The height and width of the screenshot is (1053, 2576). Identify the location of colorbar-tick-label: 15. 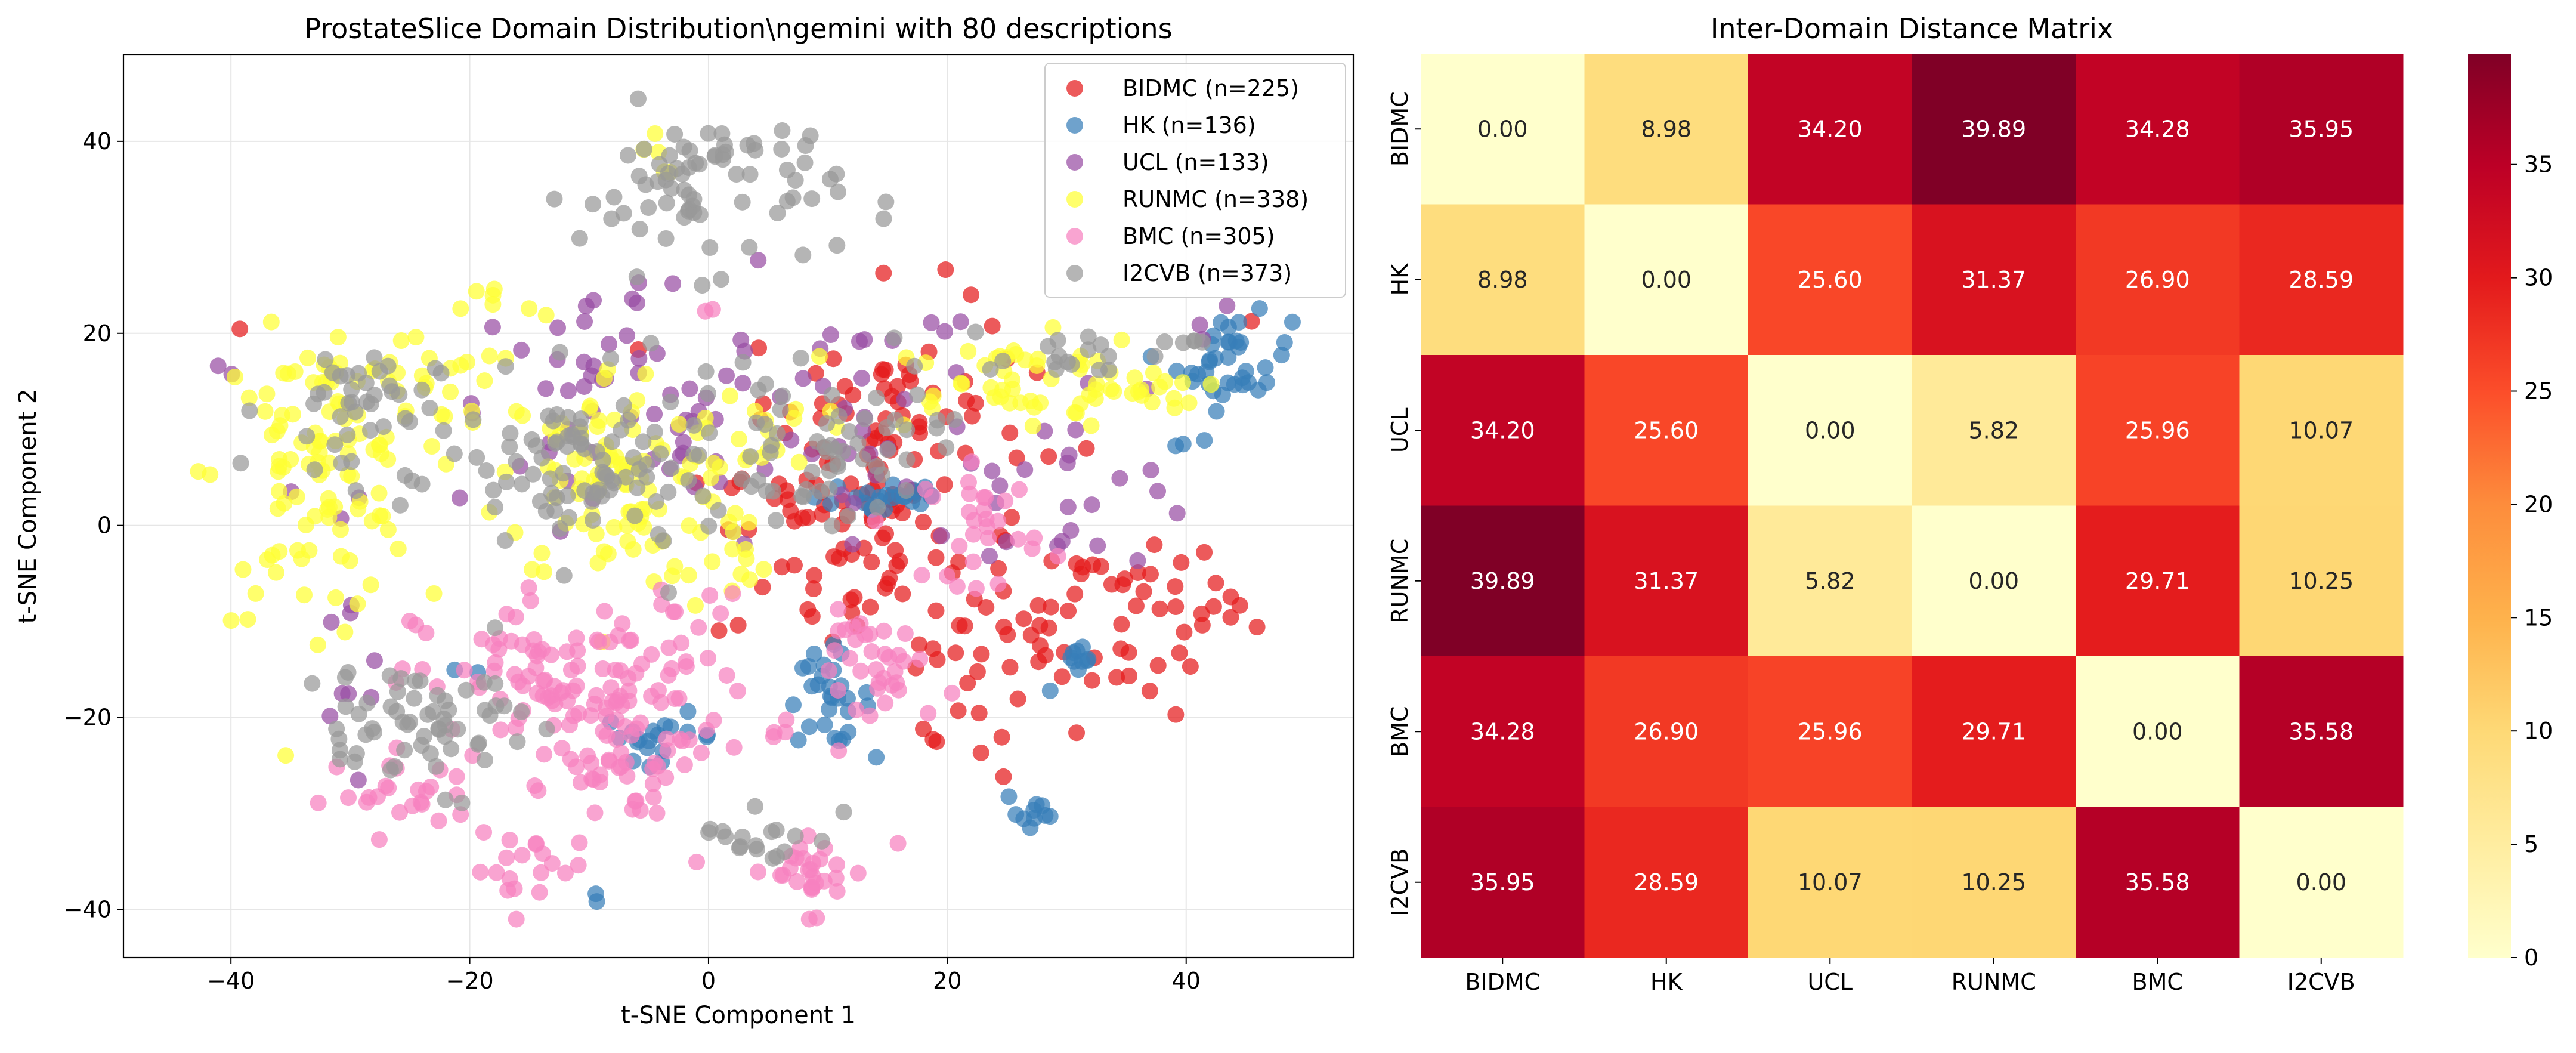
(2538, 617).